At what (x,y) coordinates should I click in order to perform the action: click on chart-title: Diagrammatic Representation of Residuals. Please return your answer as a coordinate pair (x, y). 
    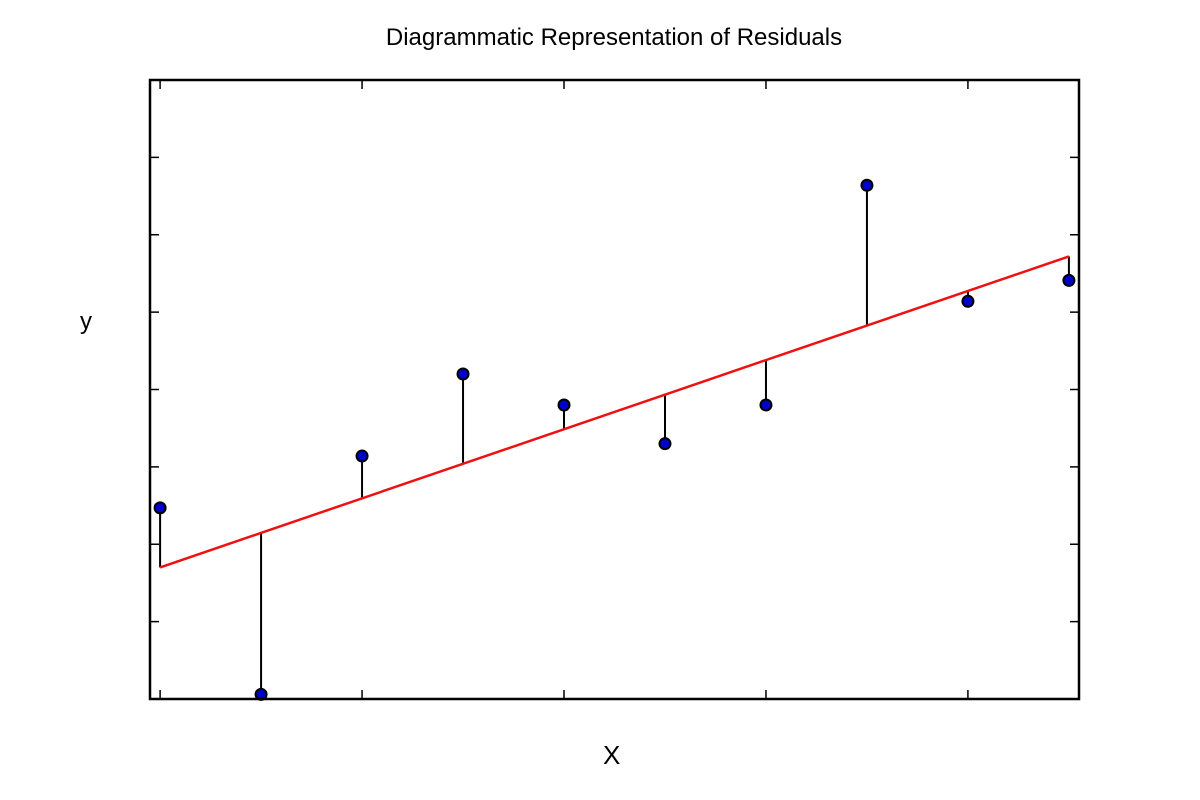
    Looking at the image, I should click on (614, 37).